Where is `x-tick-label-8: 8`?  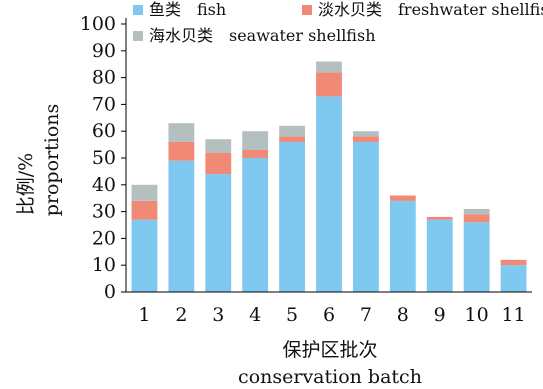
x-tick-label-8: 8 is located at coordinates (403, 315).